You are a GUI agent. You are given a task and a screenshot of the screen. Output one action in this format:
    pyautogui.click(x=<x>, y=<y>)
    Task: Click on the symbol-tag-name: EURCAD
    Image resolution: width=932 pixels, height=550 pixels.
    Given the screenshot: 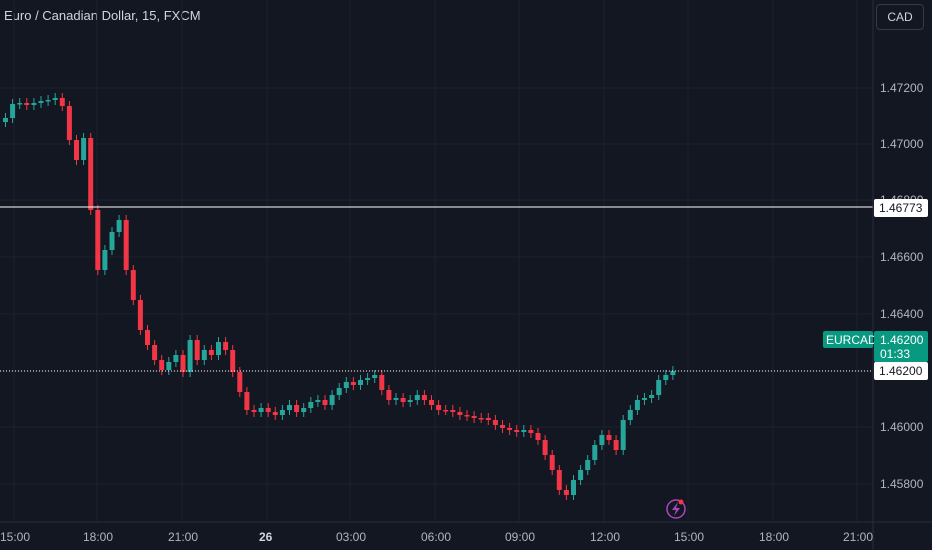 What is the action you would take?
    pyautogui.click(x=851, y=340)
    